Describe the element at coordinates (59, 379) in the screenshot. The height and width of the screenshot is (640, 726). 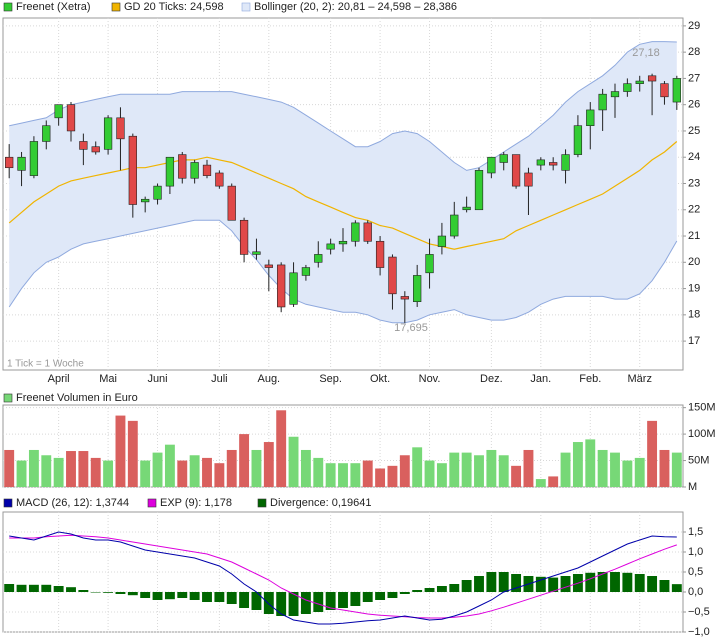
I see `x-tick-label: April` at that location.